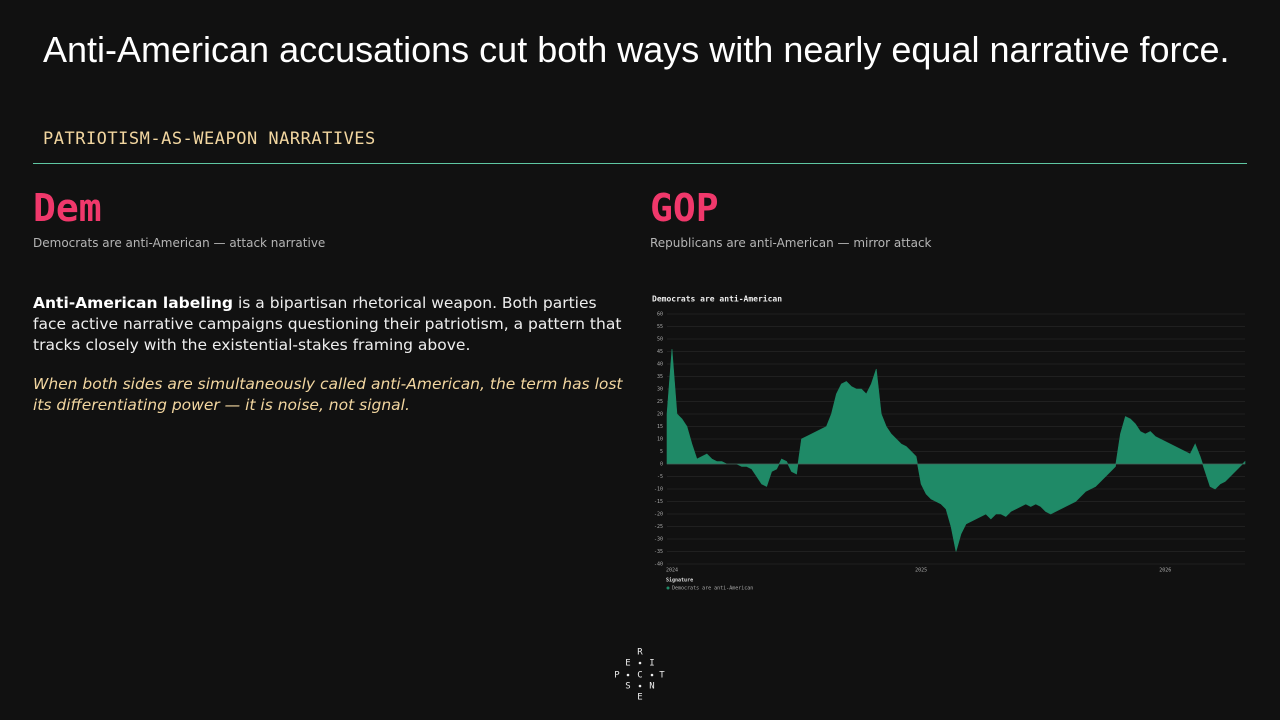  I want to click on y-tick-label: 15, so click(660, 427).